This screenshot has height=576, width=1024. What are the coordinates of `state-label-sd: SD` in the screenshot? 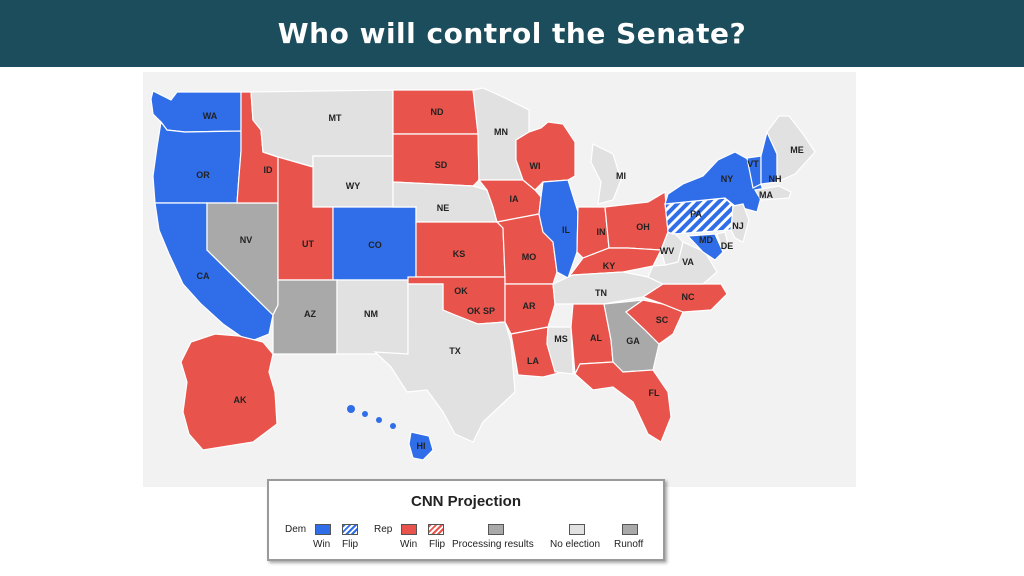 It's located at (441, 165).